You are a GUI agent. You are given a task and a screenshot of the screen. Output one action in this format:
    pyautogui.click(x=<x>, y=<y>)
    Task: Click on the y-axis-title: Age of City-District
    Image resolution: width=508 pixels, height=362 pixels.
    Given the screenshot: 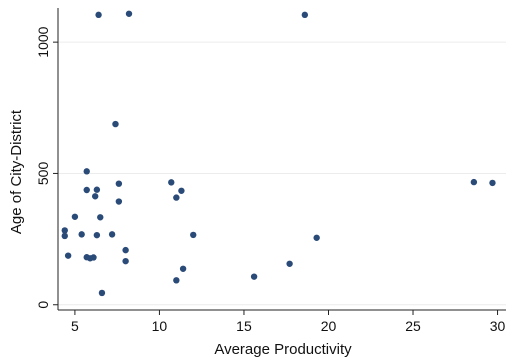 What is the action you would take?
    pyautogui.click(x=16, y=171)
    